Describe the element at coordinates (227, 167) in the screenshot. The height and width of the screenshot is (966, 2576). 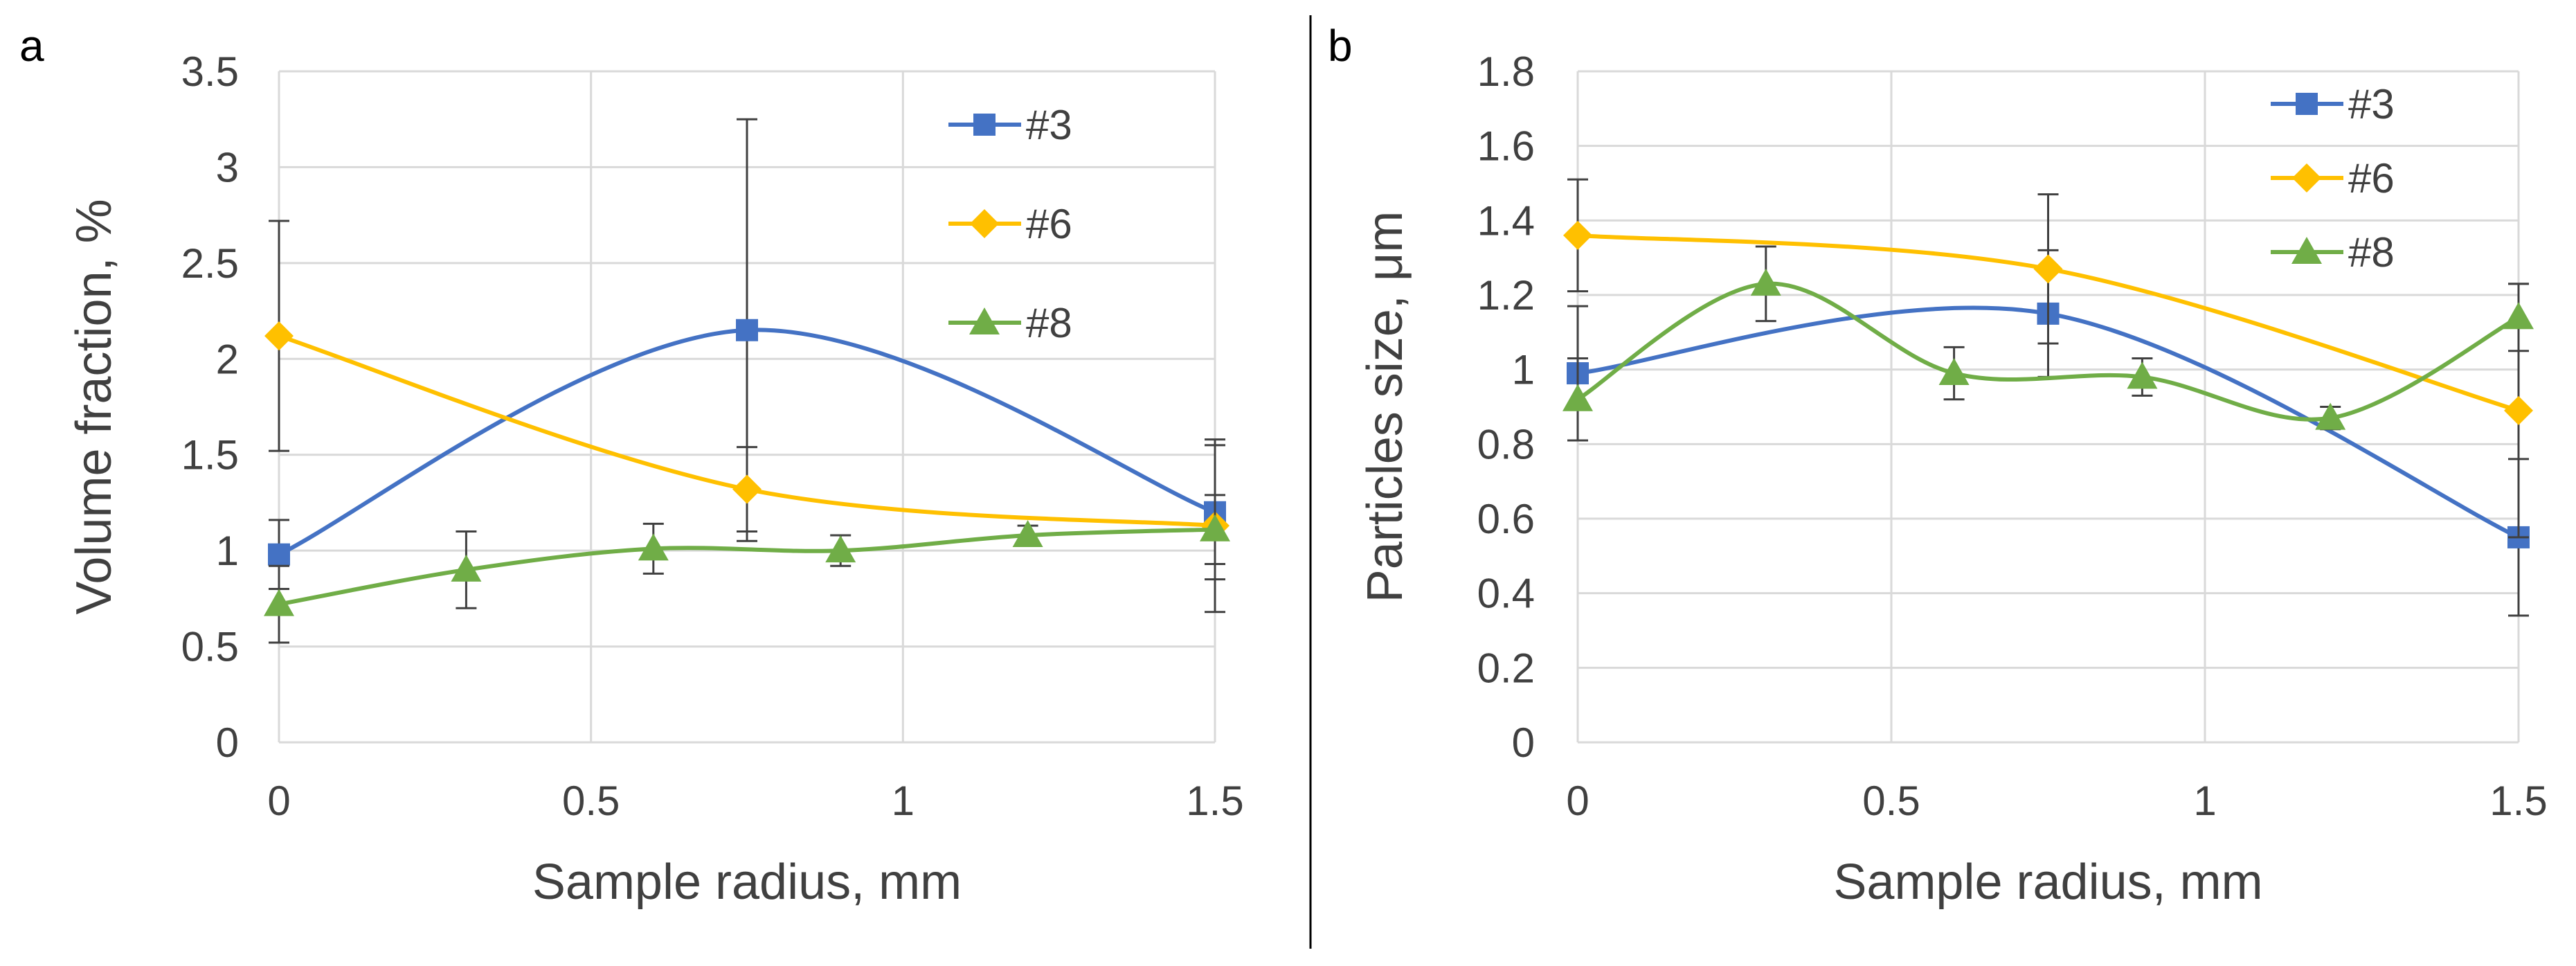
I see `y-tick-label: 3` at that location.